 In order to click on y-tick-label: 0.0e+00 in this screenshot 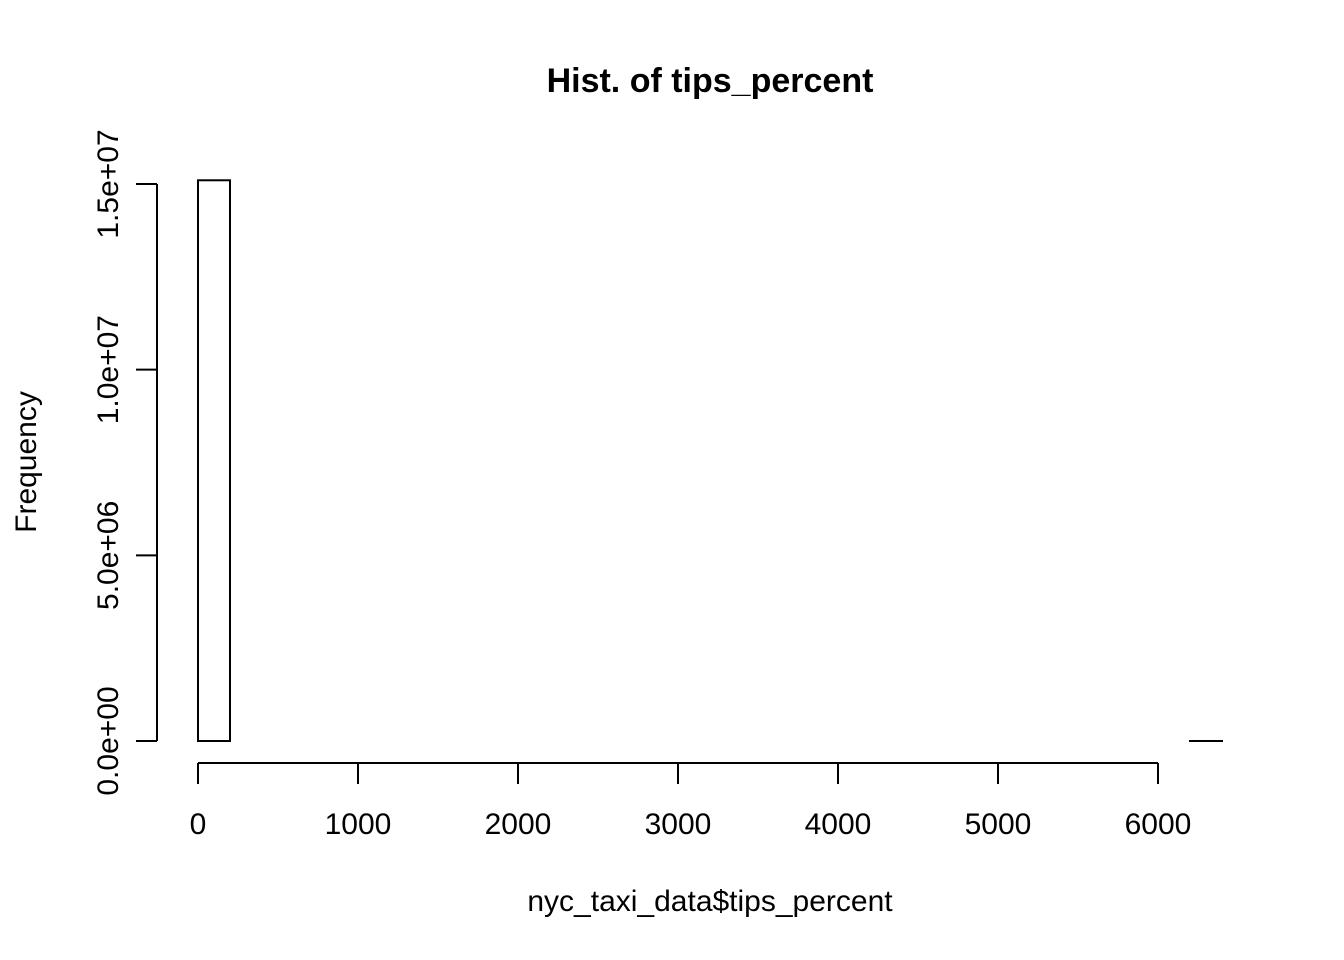, I will do `click(108, 740)`.